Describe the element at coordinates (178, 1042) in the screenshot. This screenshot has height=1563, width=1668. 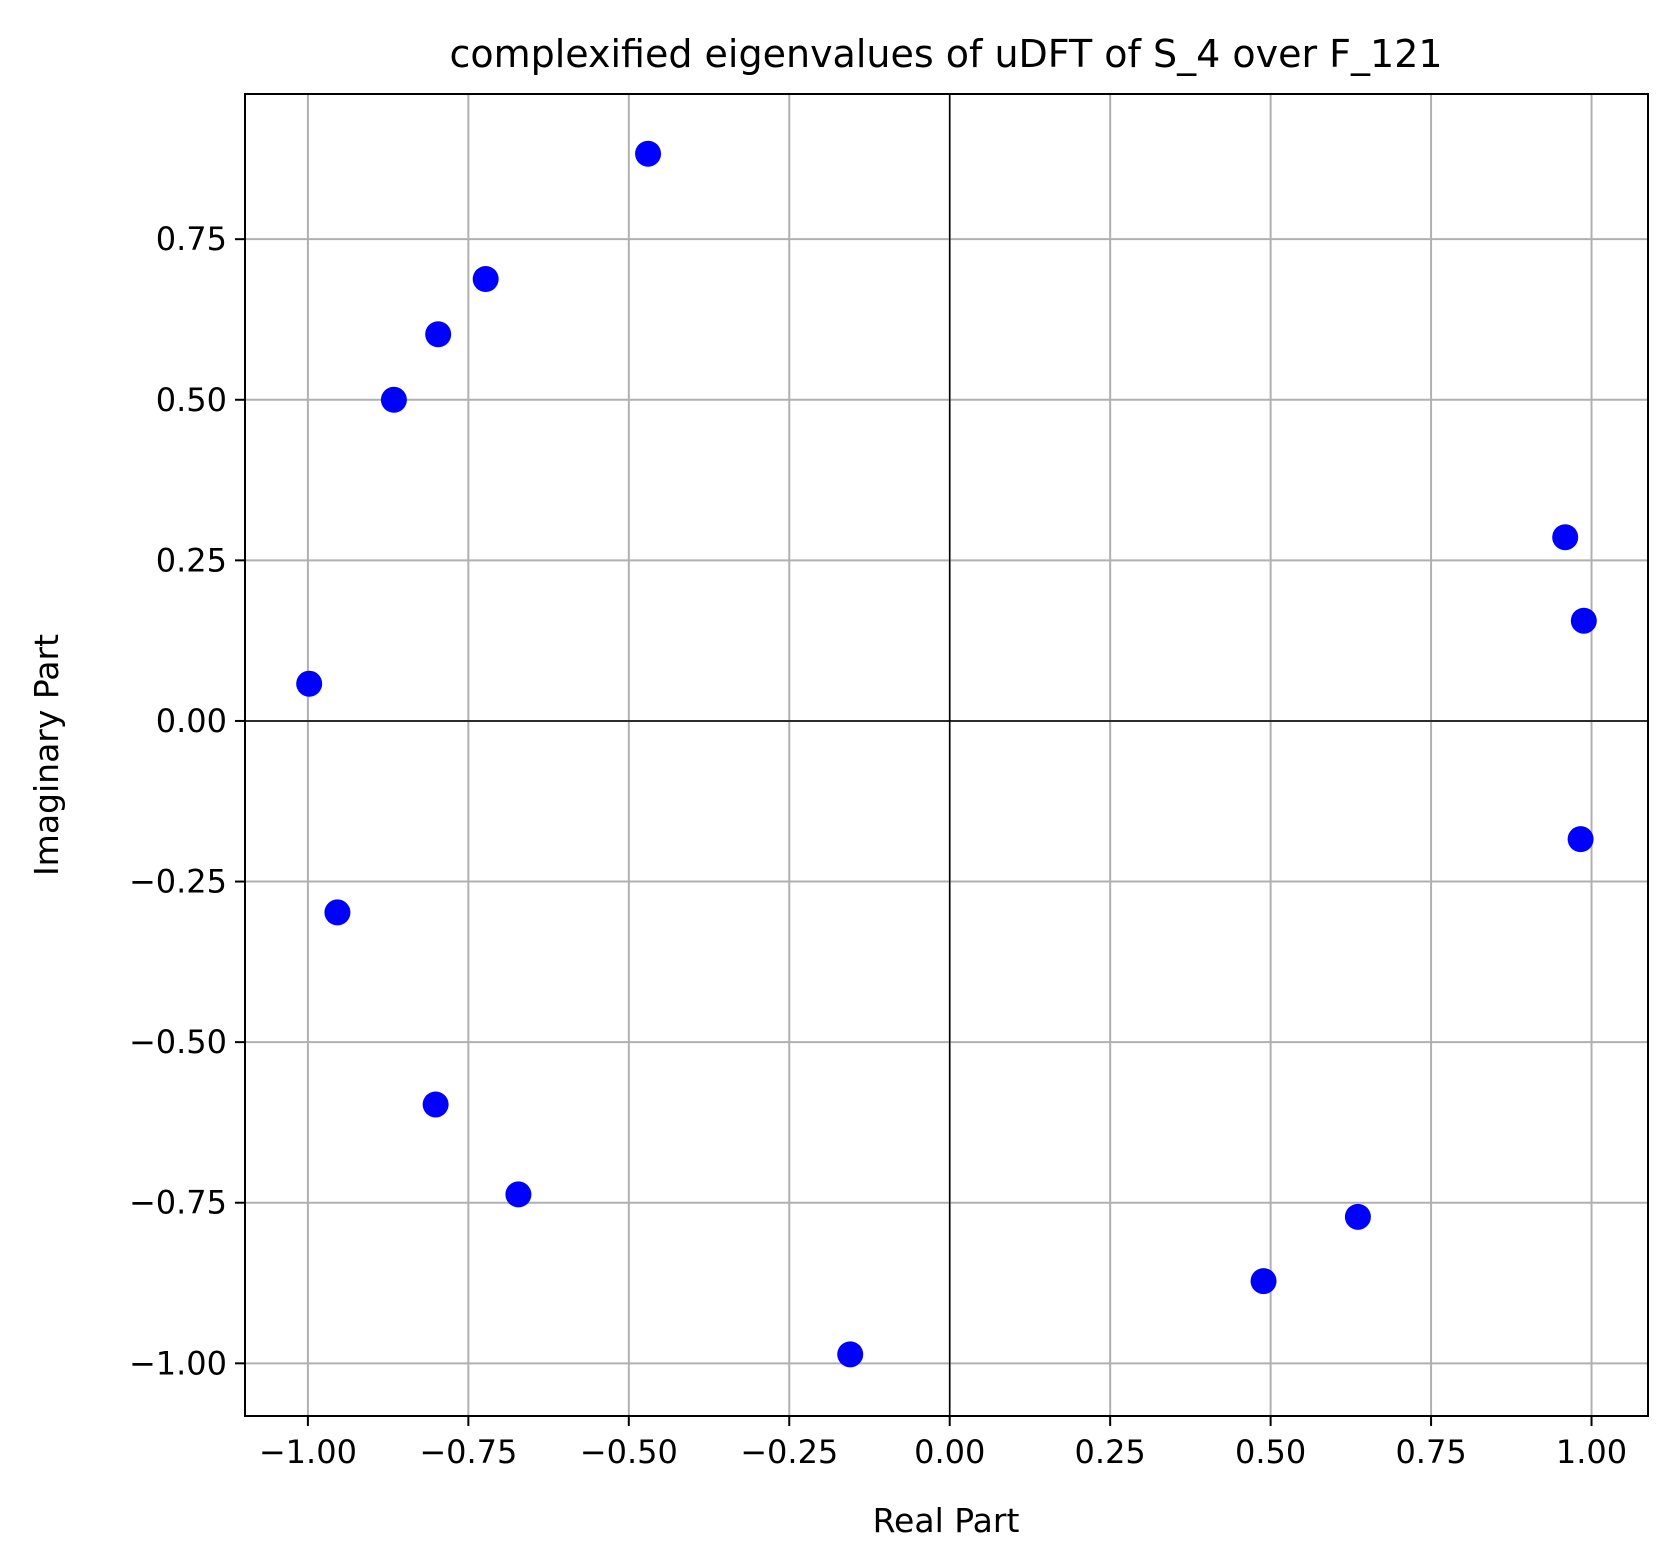
I see `y-tick-label: −0.50` at that location.